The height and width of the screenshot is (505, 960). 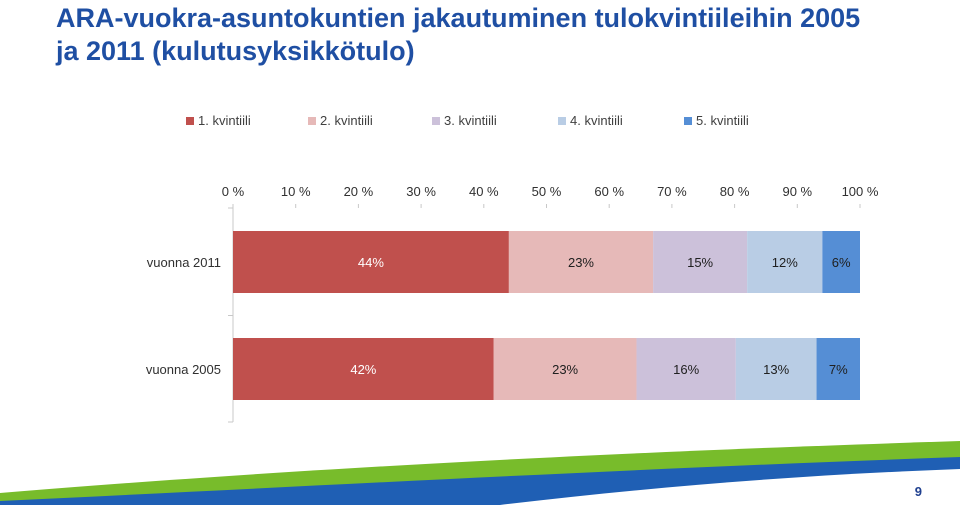 I want to click on data-label: 16%, so click(x=686, y=369).